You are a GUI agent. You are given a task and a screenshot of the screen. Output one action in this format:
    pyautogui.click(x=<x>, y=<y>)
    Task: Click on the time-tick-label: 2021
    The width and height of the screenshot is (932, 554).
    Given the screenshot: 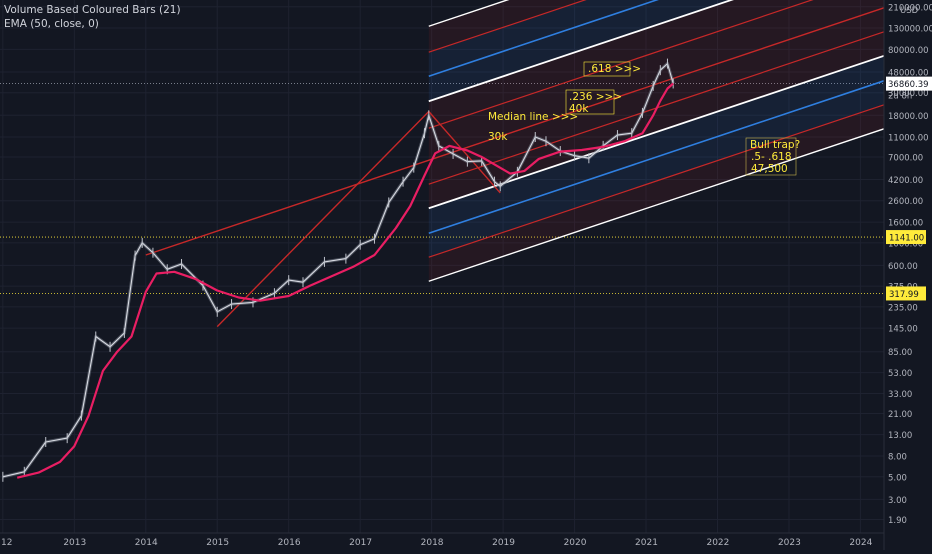 What is the action you would take?
    pyautogui.click(x=646, y=543)
    